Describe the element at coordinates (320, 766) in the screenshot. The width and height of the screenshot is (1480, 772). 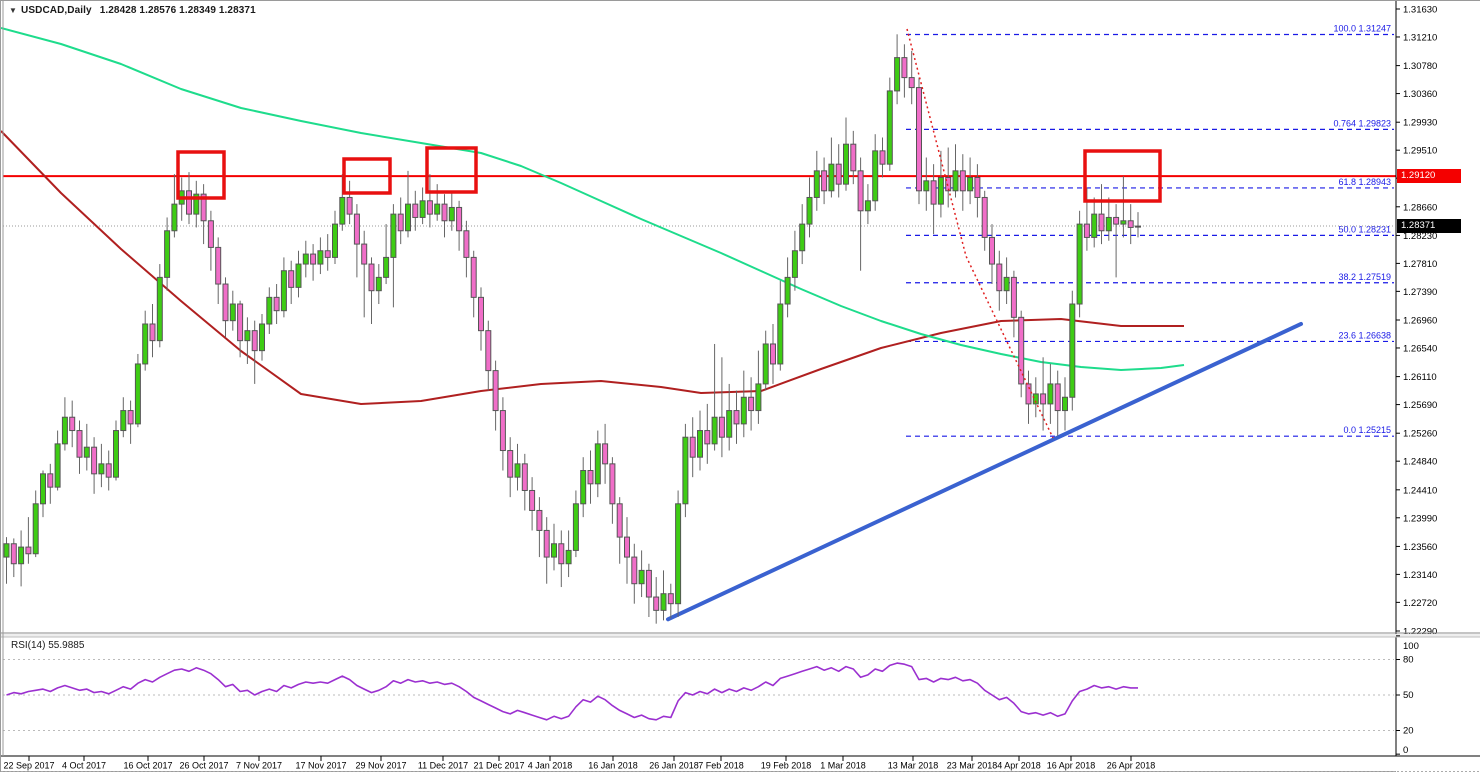
I see `date-tick-label: 17 Nov 2017` at that location.